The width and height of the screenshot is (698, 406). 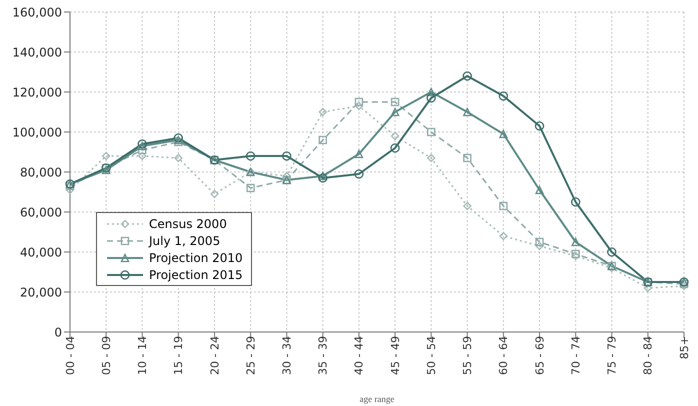 What do you see at coordinates (612, 355) in the screenshot?
I see `x-tick-label: 75 - 79` at bounding box center [612, 355].